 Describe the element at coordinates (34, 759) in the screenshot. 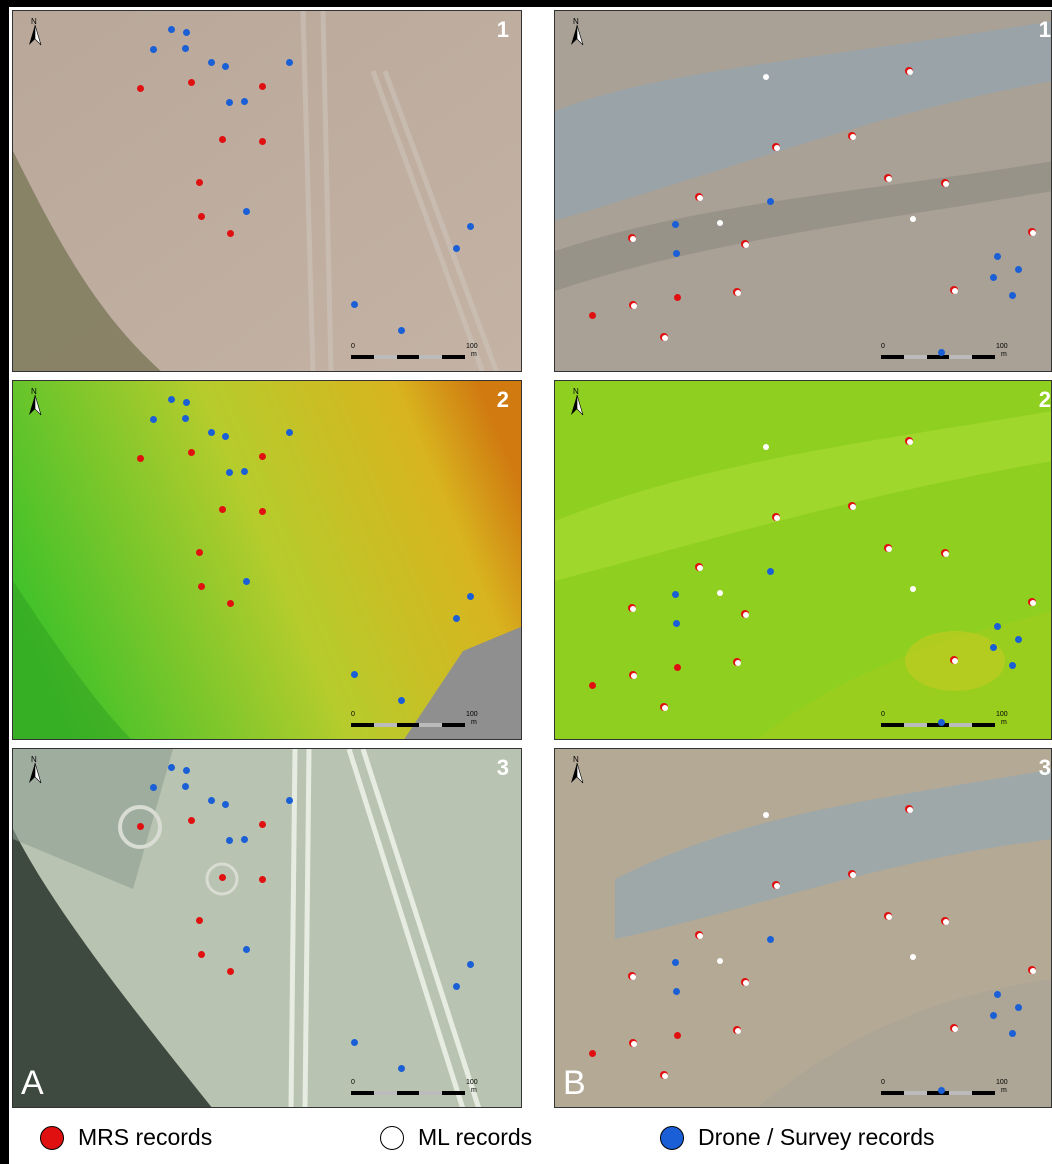

I see `north-label: N` at that location.